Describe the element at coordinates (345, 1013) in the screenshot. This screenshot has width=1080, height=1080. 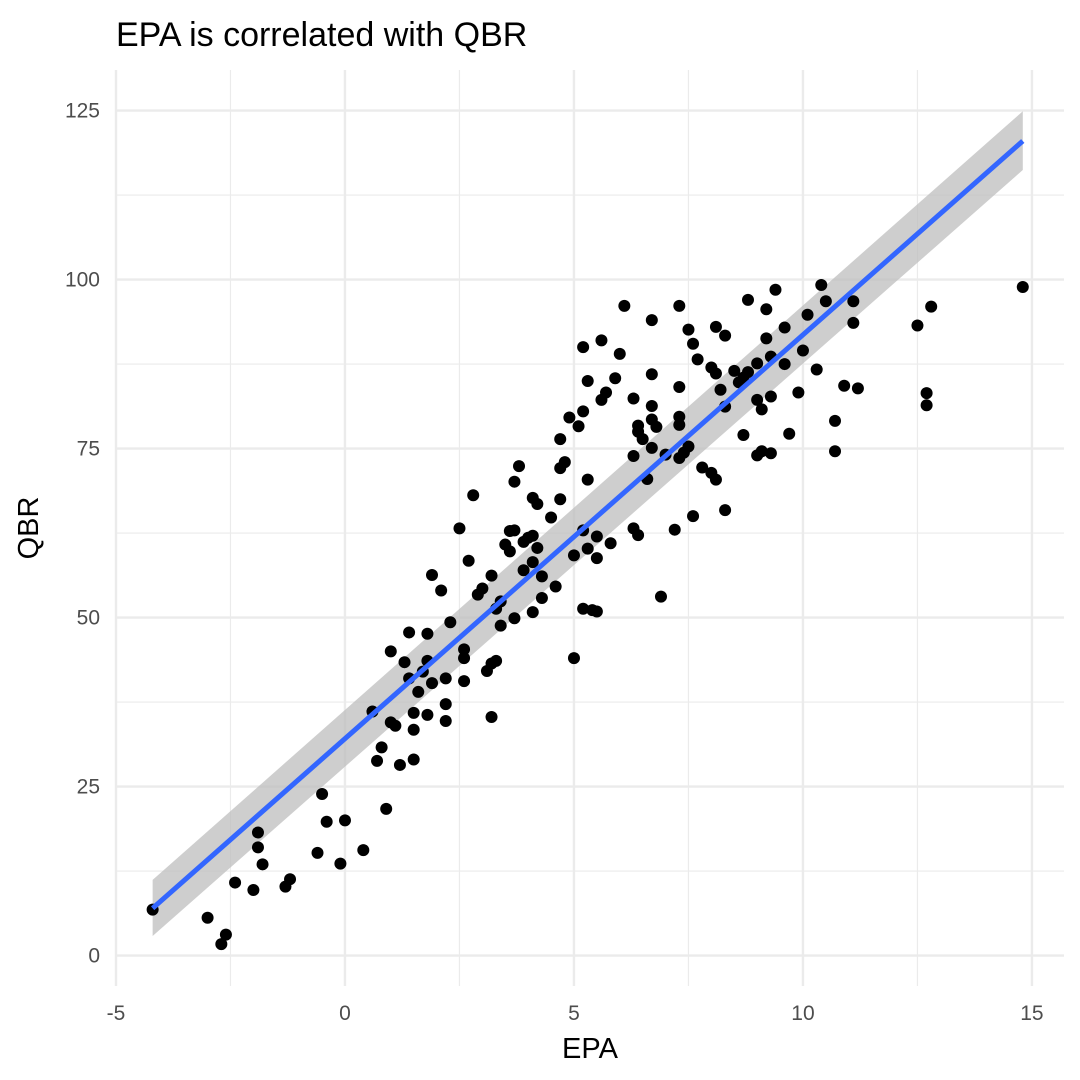
I see `x-tick-label: 0` at that location.